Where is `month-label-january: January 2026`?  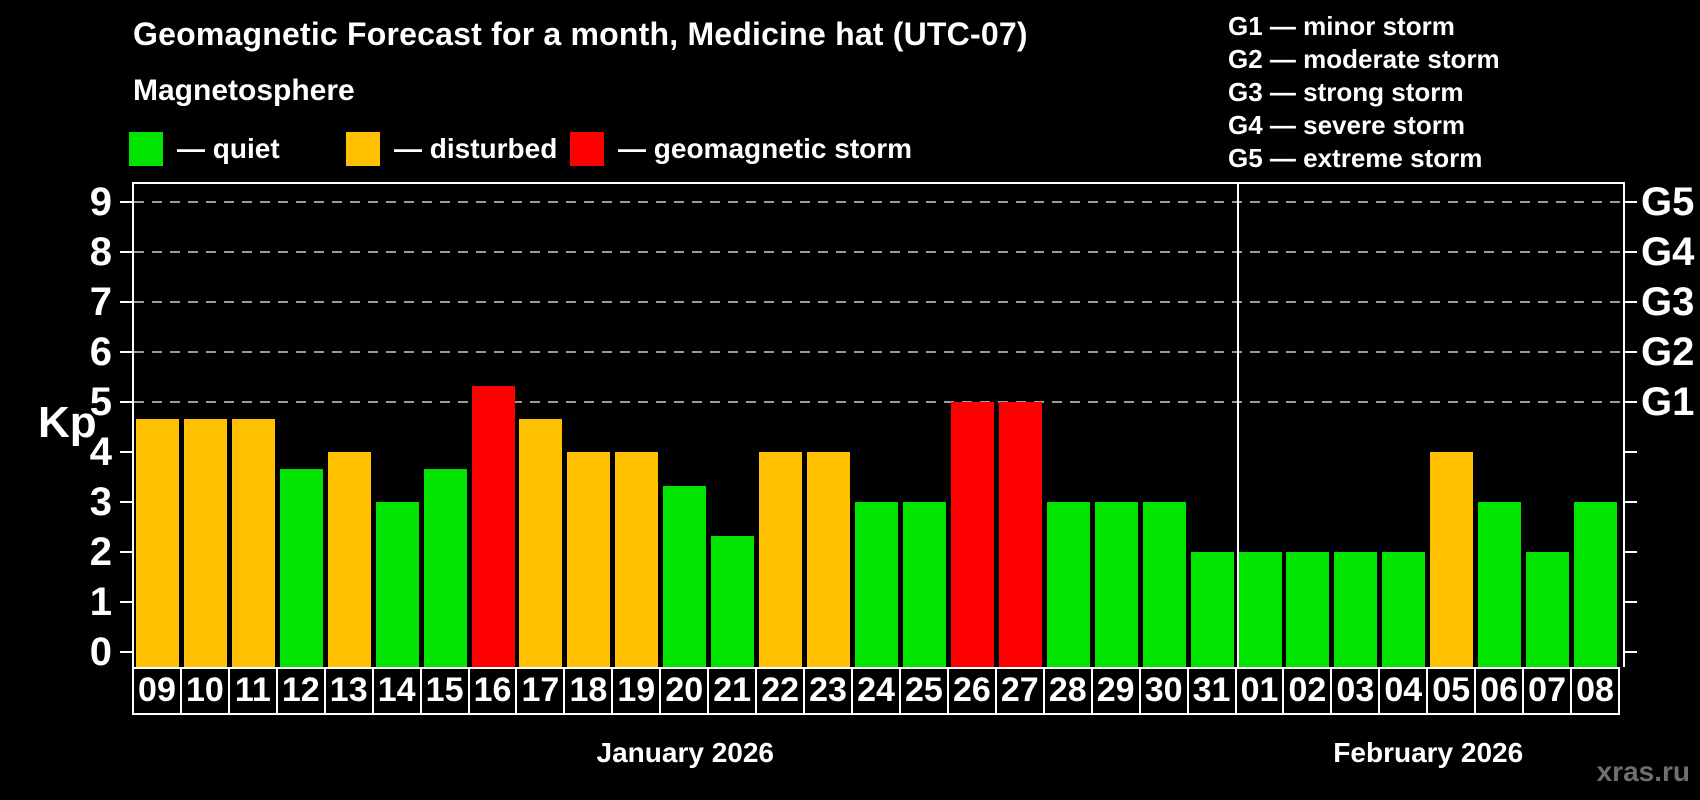
month-label-january: January 2026 is located at coordinates (685, 752).